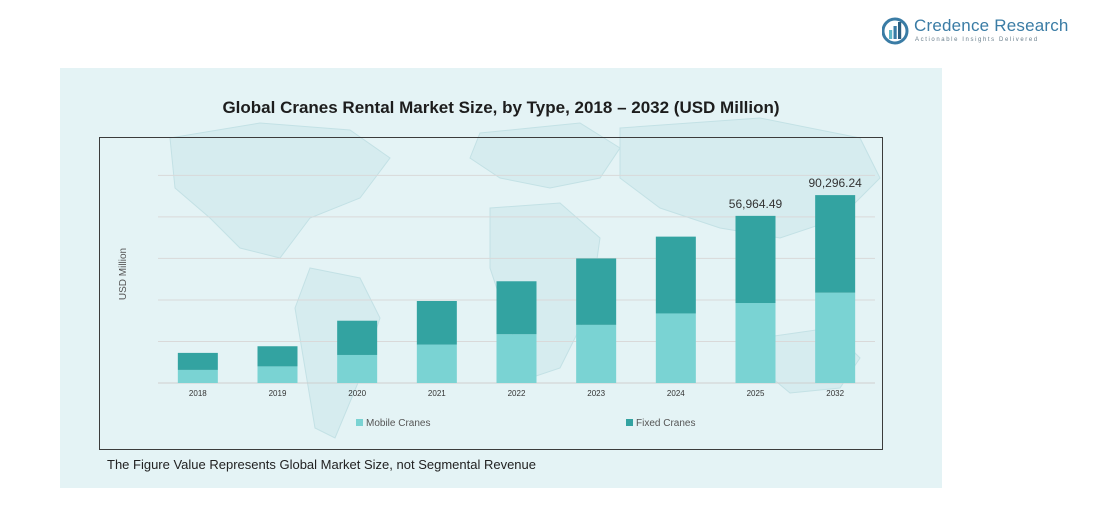  Describe the element at coordinates (198, 393) in the screenshot. I see `x-tick-label: 2018` at that location.